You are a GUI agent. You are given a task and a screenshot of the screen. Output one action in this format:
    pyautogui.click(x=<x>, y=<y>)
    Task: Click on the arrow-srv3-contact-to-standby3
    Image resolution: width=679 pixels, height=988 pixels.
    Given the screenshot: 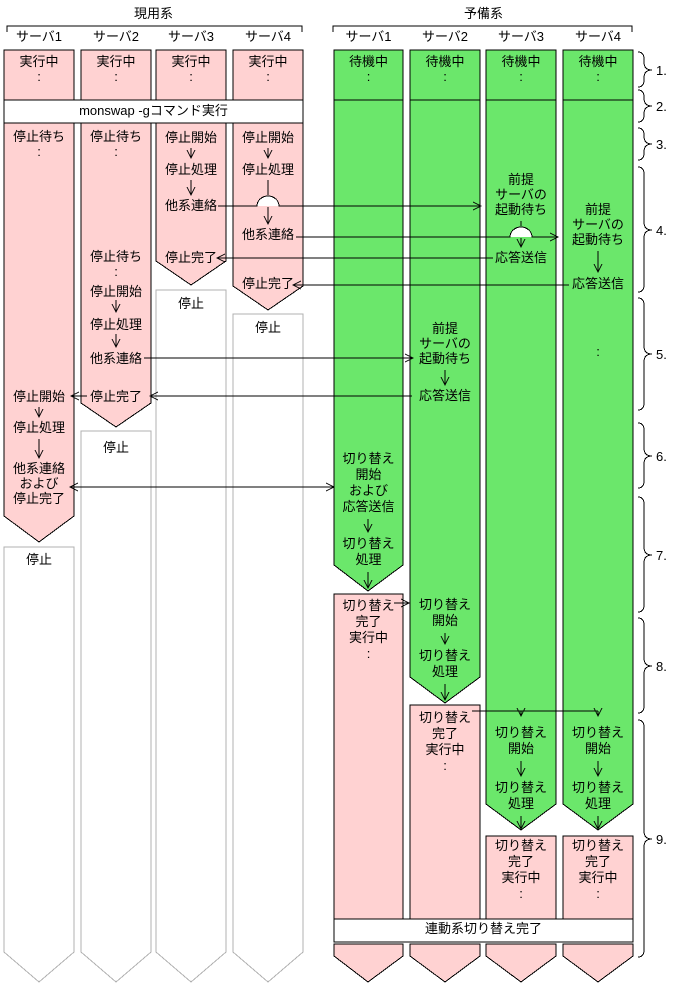 What is the action you would take?
    pyautogui.click(x=349, y=200)
    